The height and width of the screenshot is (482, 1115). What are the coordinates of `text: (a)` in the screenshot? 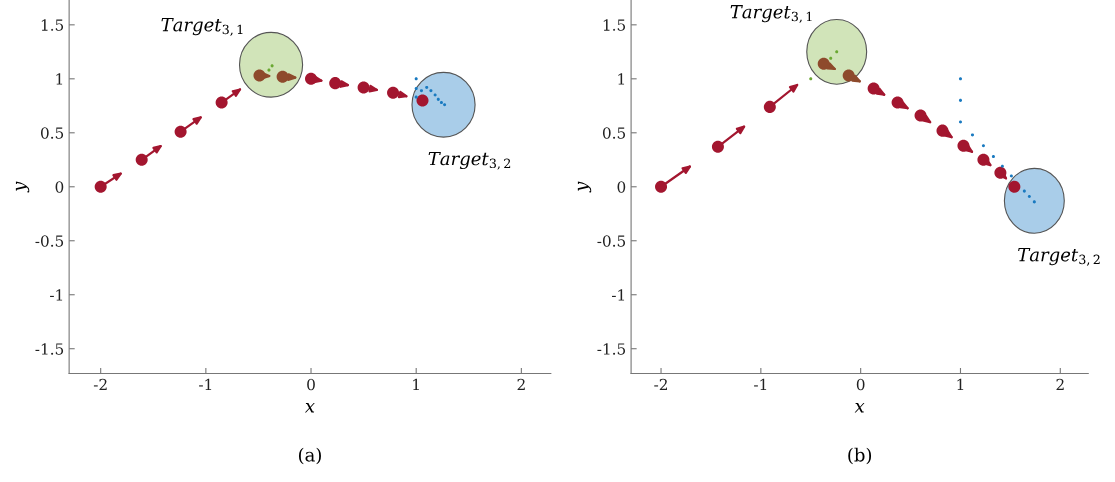 It's located at (309, 456).